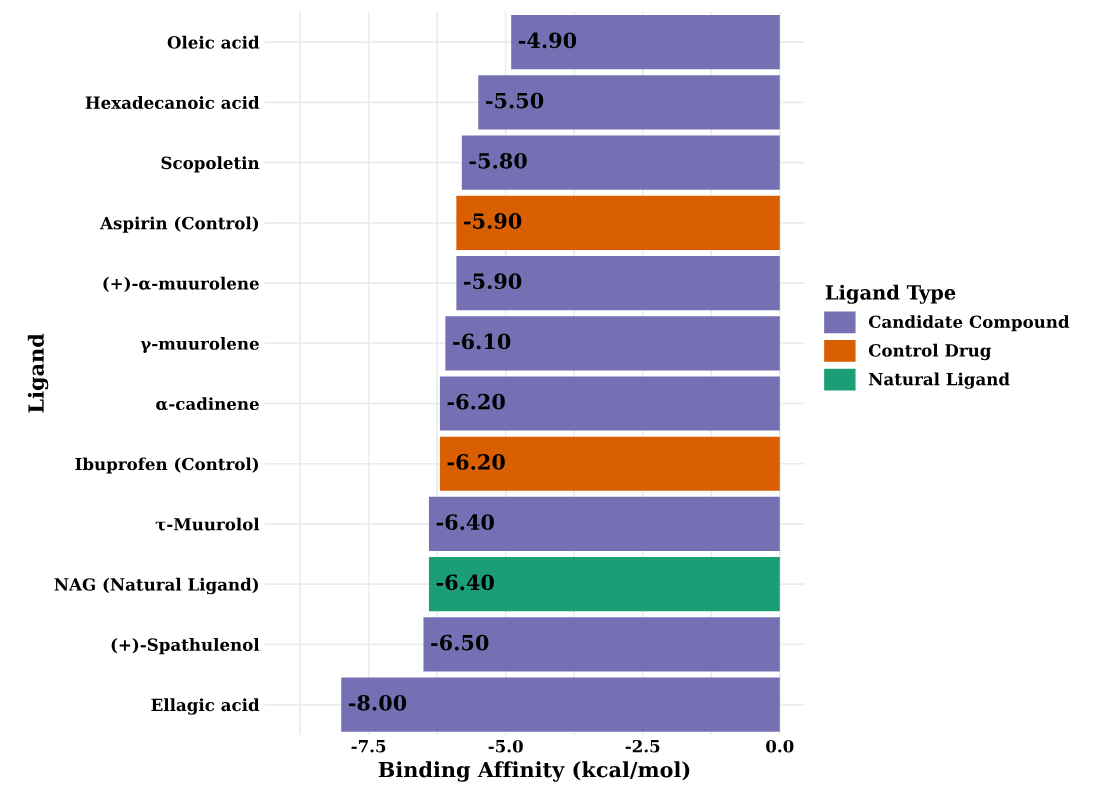 The image size is (1102, 803). Describe the element at coordinates (210, 164) in the screenshot. I see `y-tick-label: Scopoletin` at that location.